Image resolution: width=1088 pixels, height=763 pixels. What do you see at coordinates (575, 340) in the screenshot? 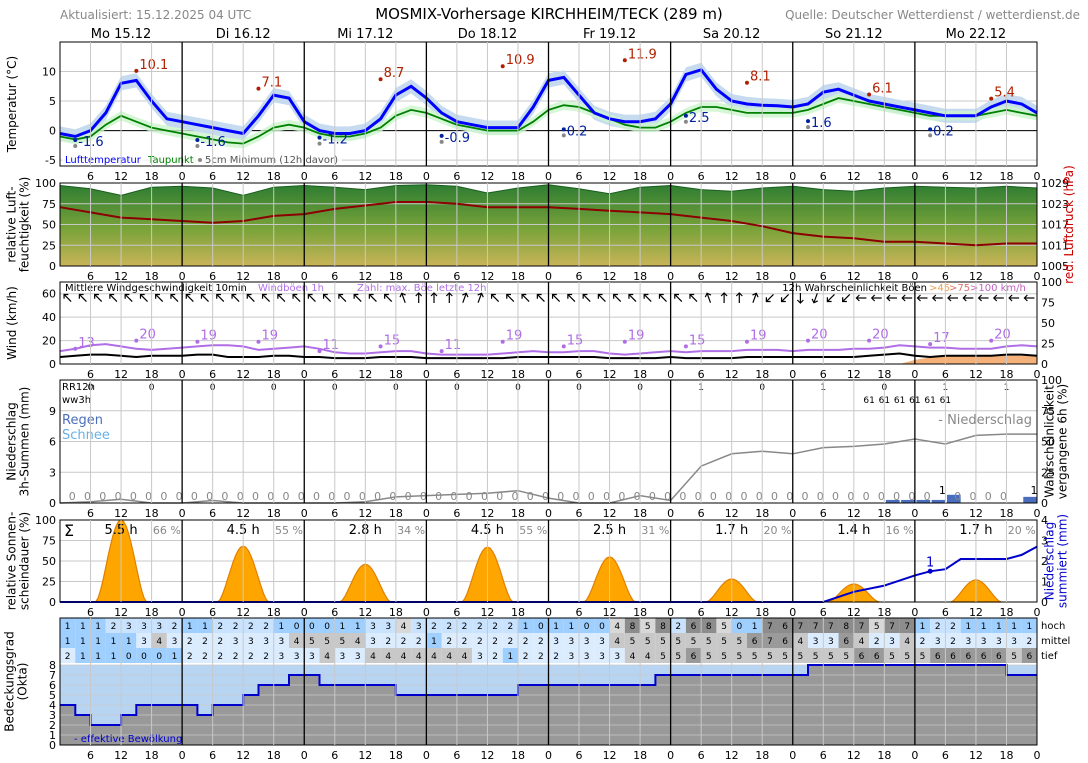
I see `max-gust-label: 15` at bounding box center [575, 340].